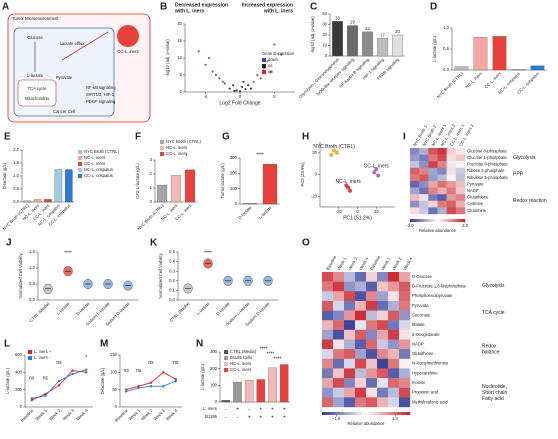 This screenshot has width=558, height=439. I want to click on legend-label: CC-L. iners, so click(94, 163).